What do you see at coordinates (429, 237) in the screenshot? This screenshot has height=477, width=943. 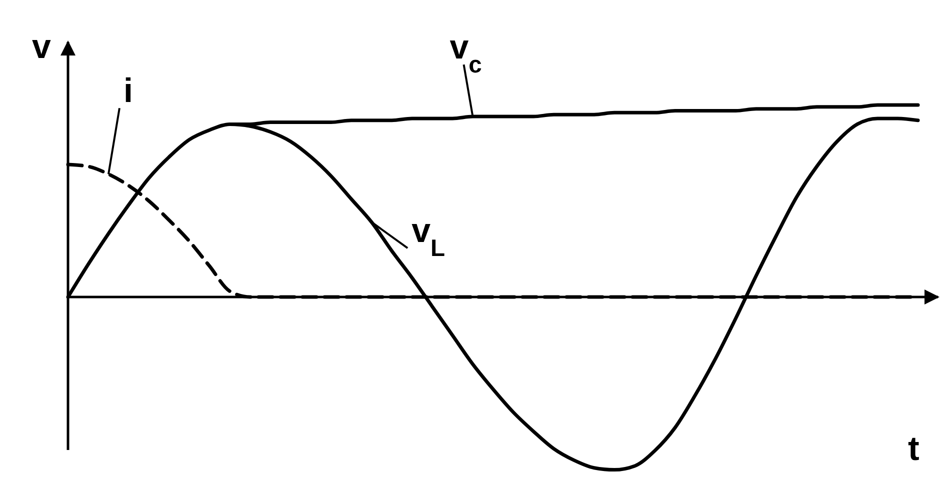 I see `legend-label: v$_{L}$` at bounding box center [429, 237].